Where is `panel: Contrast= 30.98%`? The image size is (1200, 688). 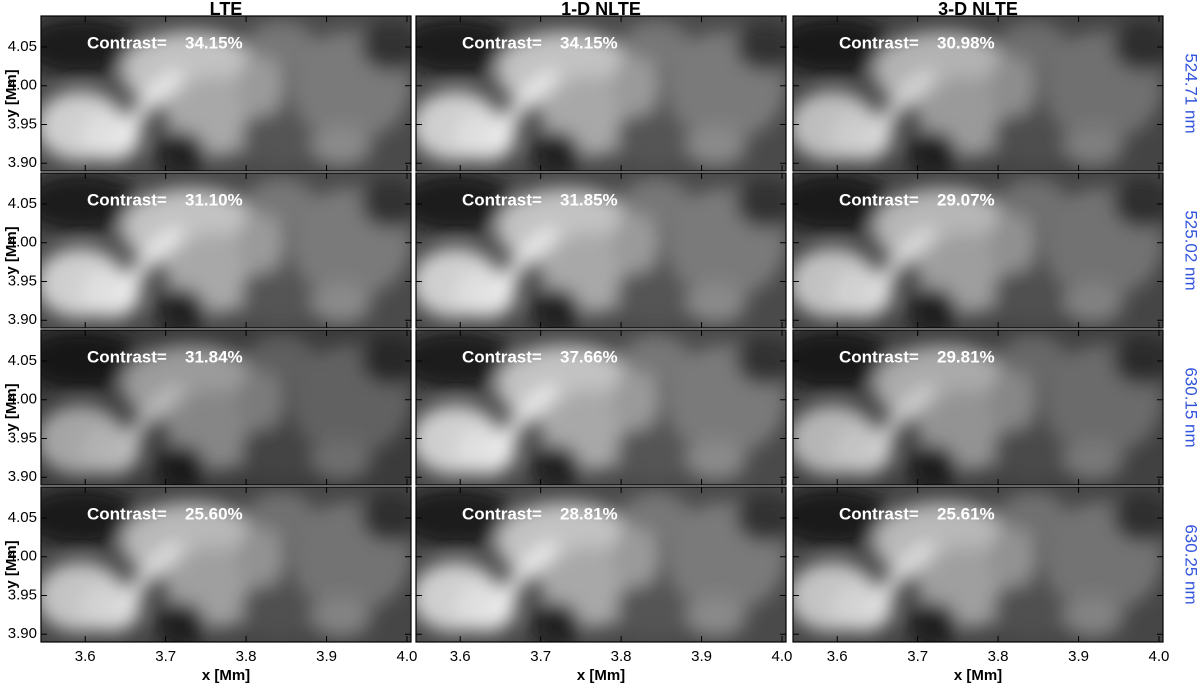
panel: Contrast= 30.98% is located at coordinates (978, 93).